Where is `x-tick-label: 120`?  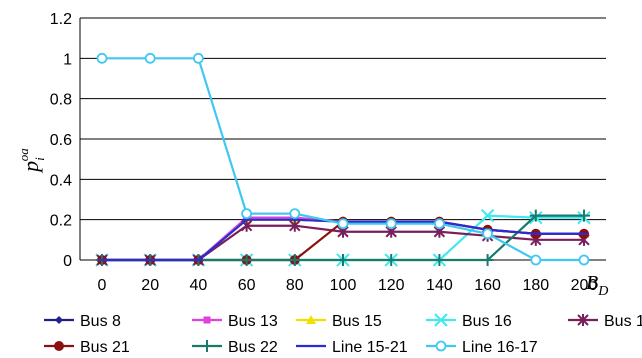
x-tick-label: 120 is located at coordinates (391, 285).